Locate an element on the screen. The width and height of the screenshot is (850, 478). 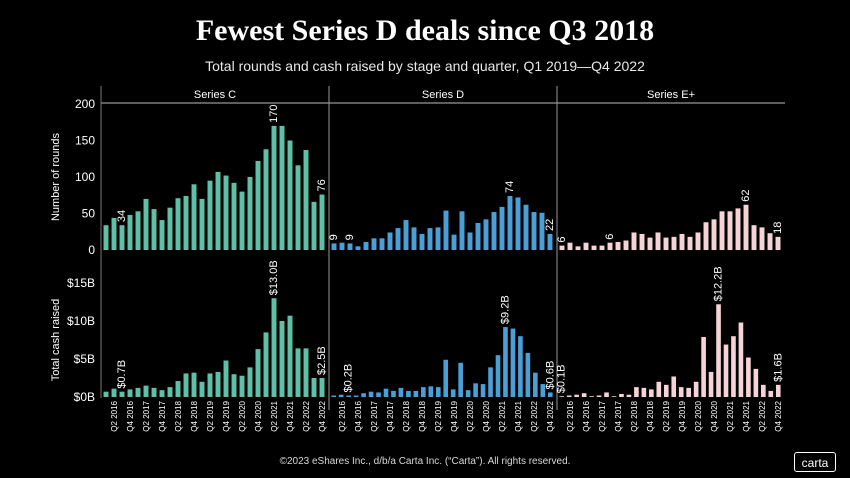
data-label: 62 is located at coordinates (746, 195).